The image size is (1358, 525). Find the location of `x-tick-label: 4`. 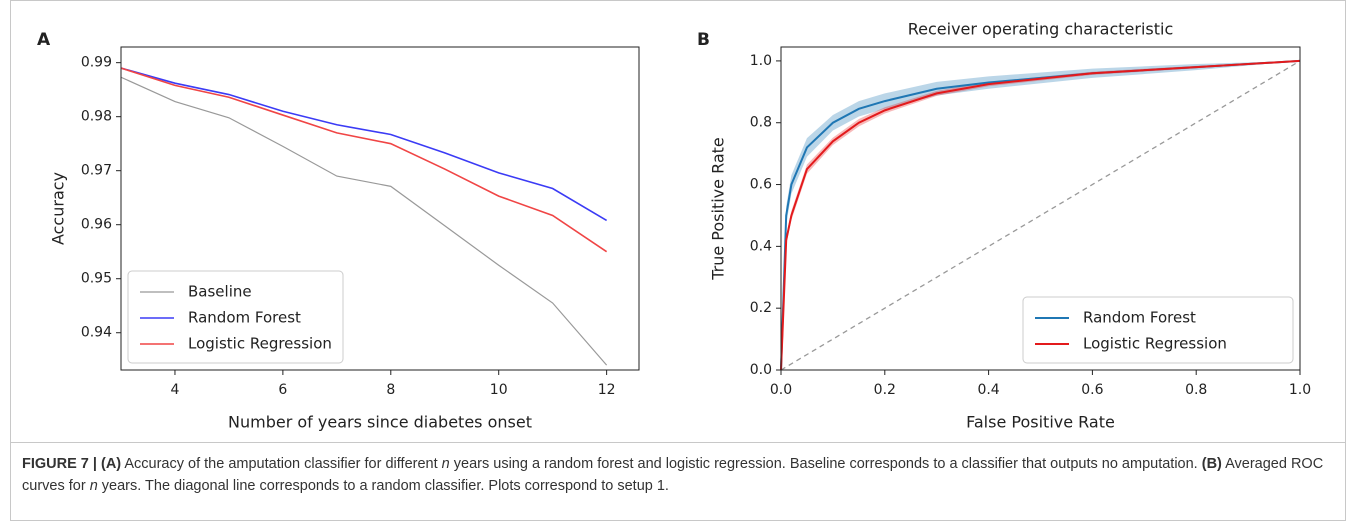

x-tick-label: 4 is located at coordinates (174, 390).